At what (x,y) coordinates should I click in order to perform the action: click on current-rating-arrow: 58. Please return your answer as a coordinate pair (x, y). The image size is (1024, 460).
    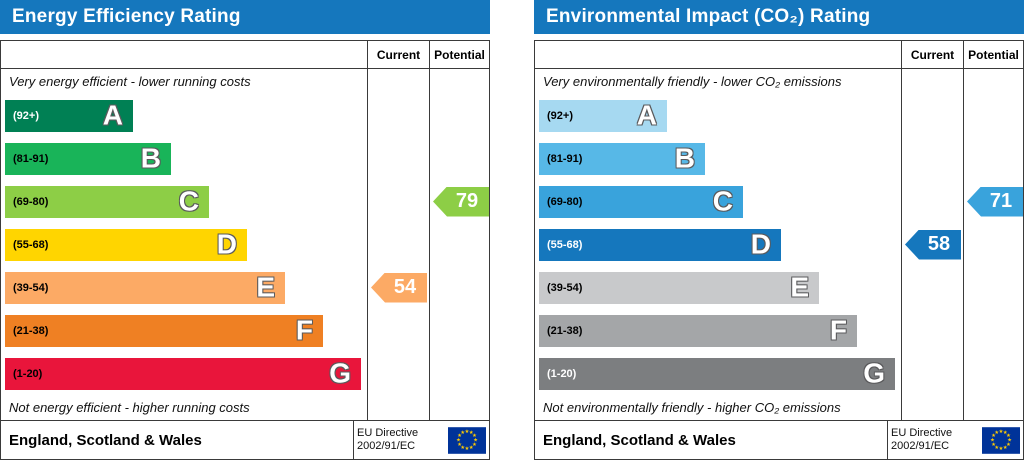
    Looking at the image, I should click on (933, 244).